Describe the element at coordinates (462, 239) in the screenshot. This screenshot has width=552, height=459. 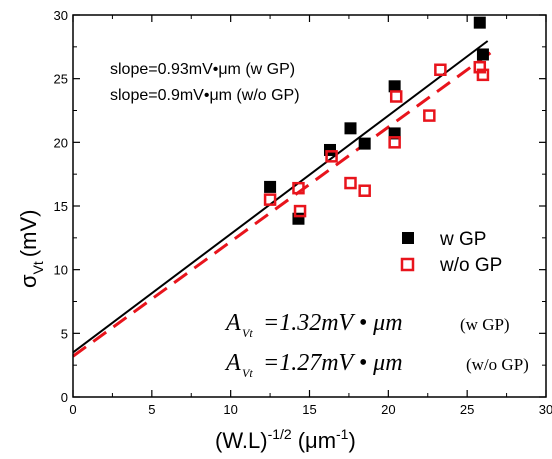
I see `legend-label-wgp: w GP` at that location.